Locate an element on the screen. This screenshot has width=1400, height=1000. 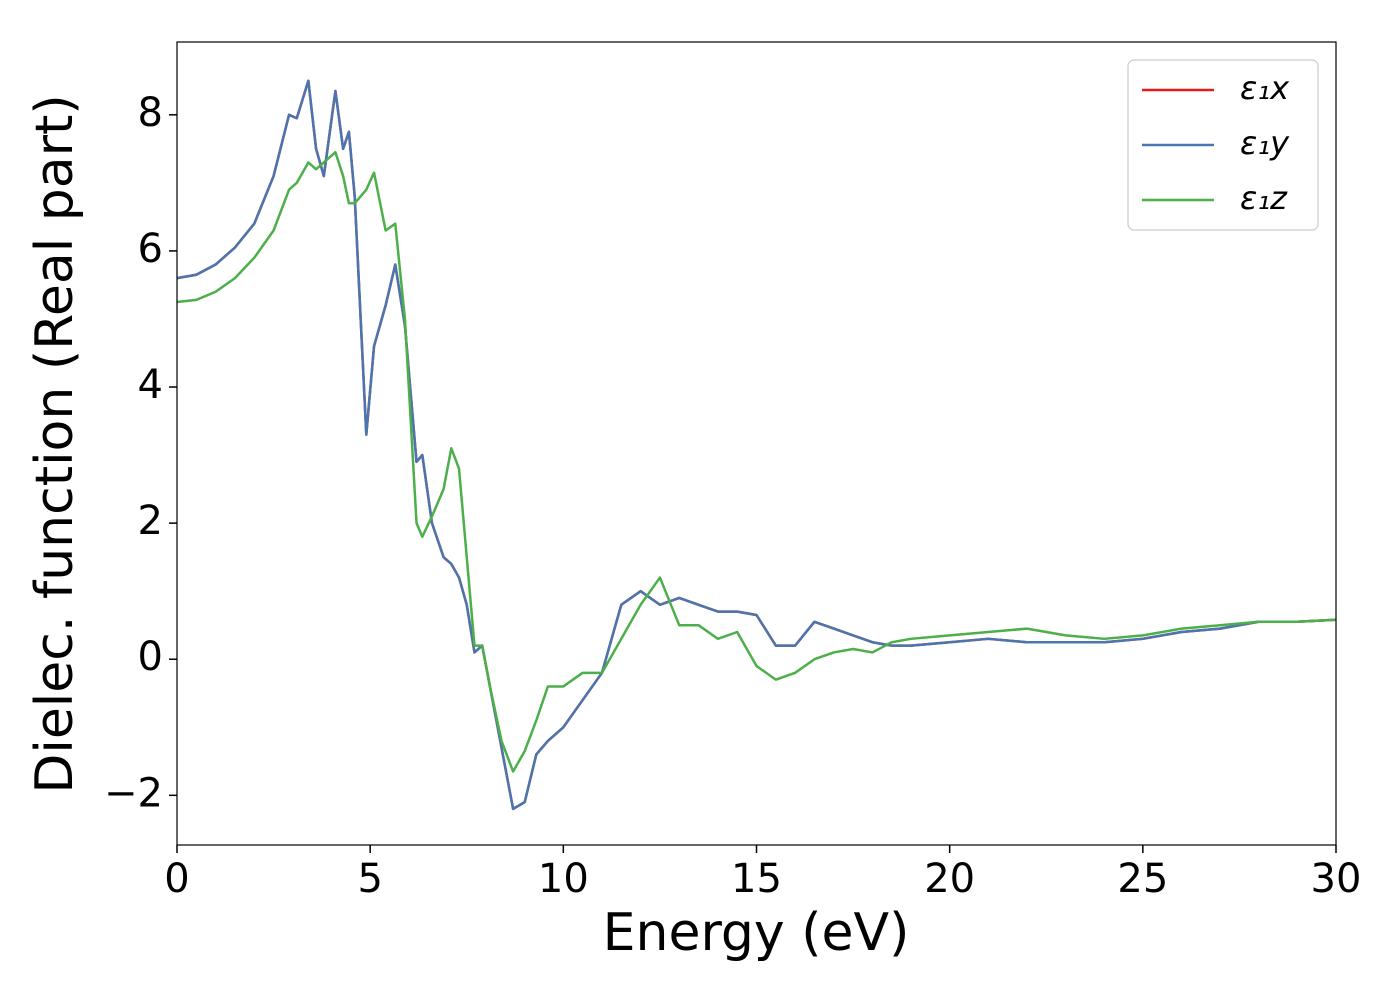
legend-label: ε₁y is located at coordinates (1265, 143).